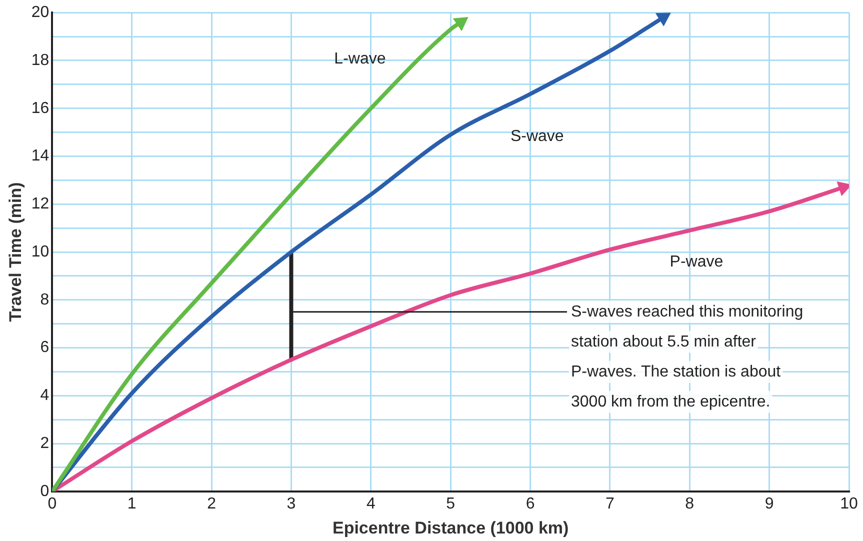  Describe the element at coordinates (849, 503) in the screenshot. I see `x-tick-label: 10` at that location.